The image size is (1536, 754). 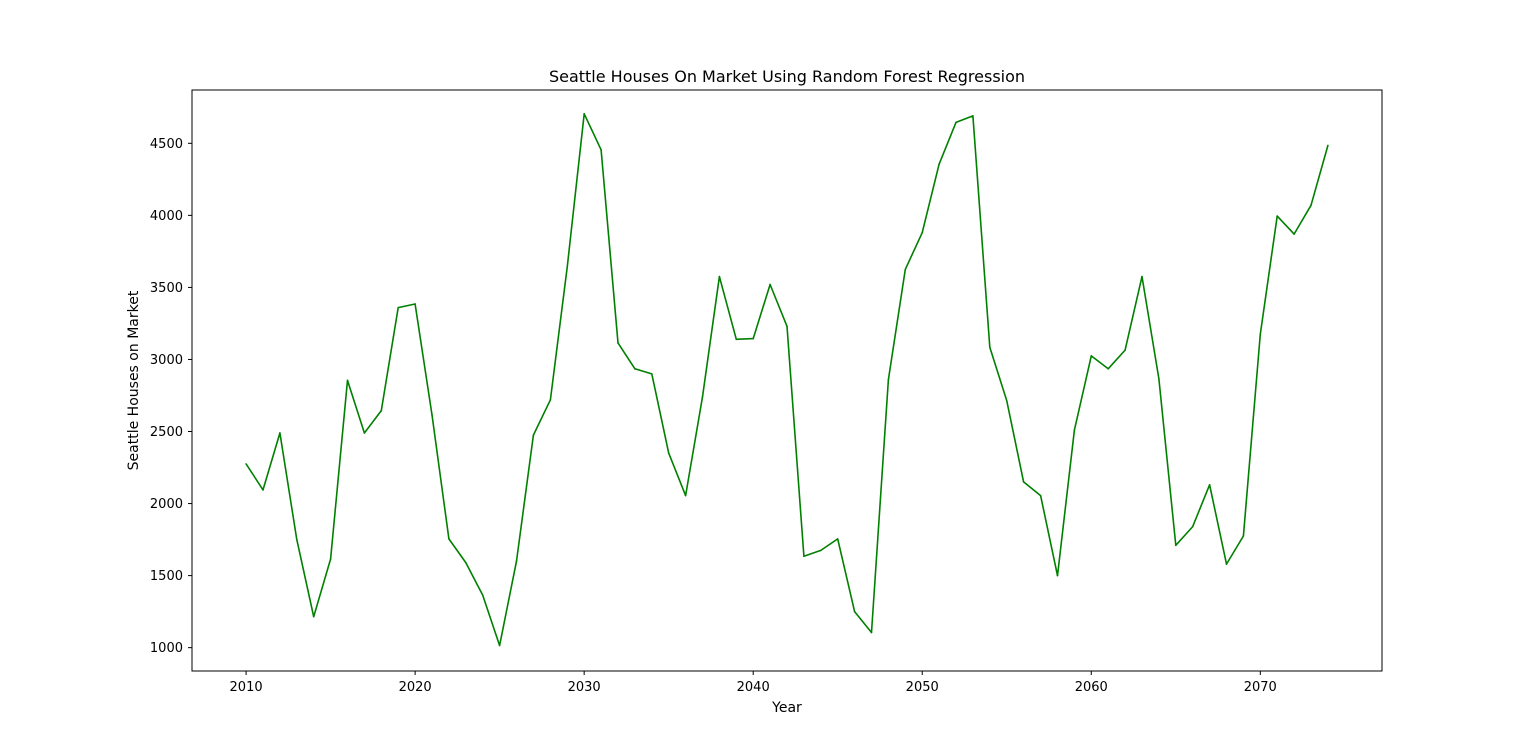 What do you see at coordinates (584, 687) in the screenshot?
I see `x-tick-label: 2030` at bounding box center [584, 687].